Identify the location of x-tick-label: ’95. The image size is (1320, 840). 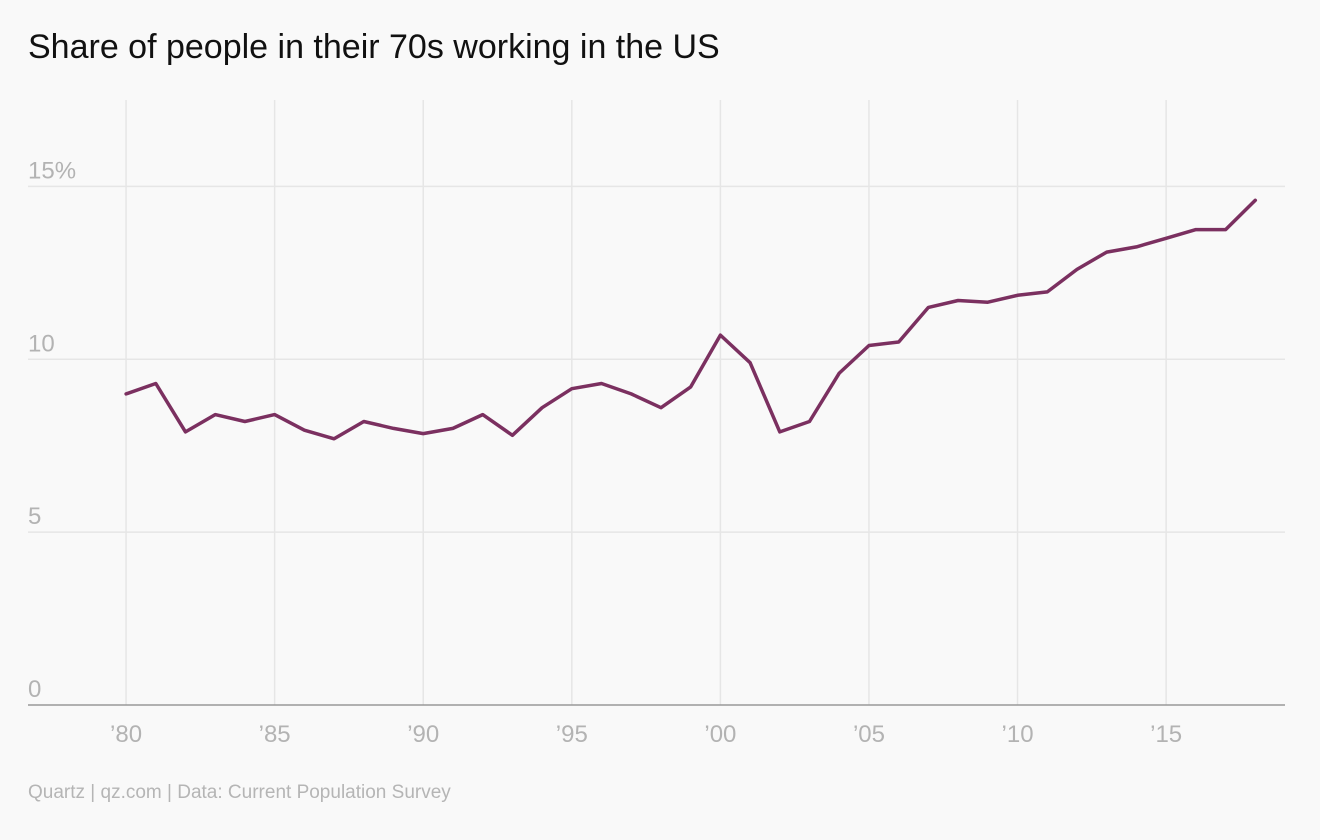
(572, 734).